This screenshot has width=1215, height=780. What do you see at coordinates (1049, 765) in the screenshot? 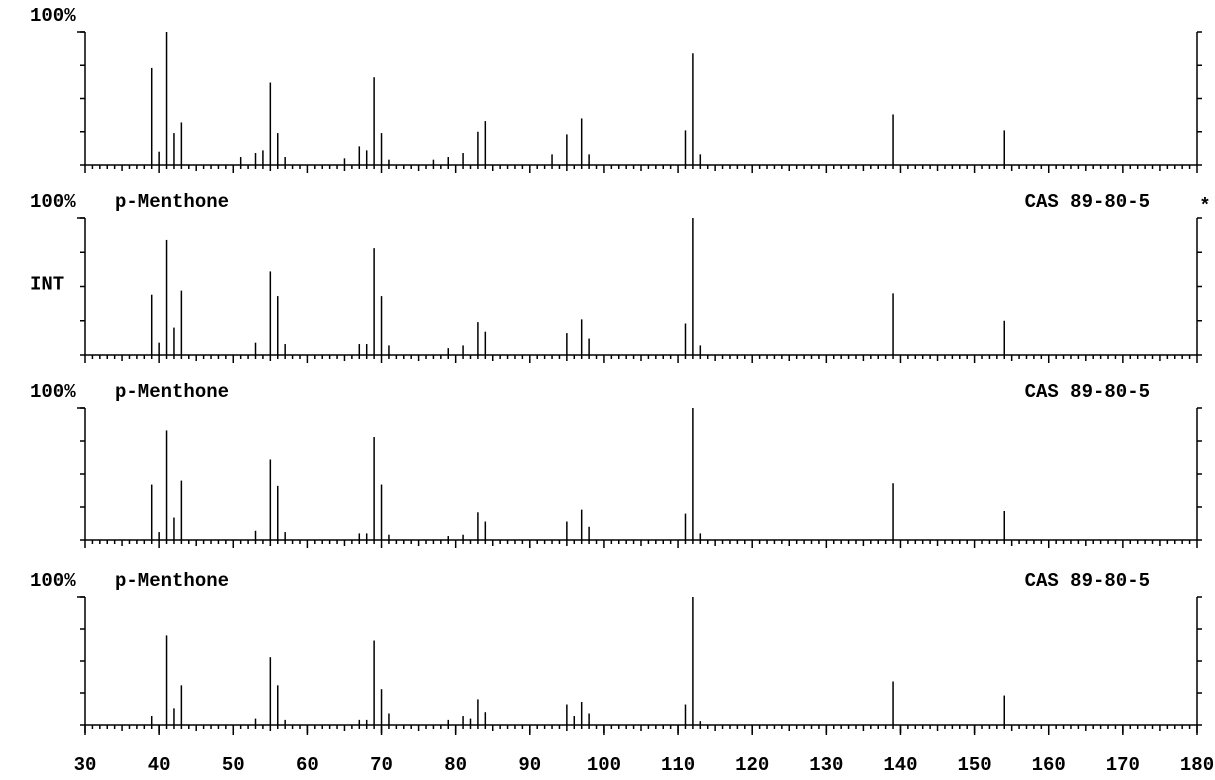
I see `x-tick-label: 160` at bounding box center [1049, 765].